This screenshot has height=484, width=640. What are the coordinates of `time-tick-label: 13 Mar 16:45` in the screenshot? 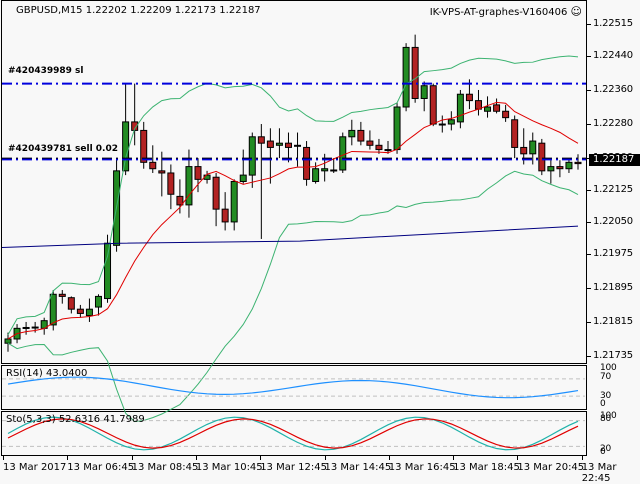 It's located at (422, 467).